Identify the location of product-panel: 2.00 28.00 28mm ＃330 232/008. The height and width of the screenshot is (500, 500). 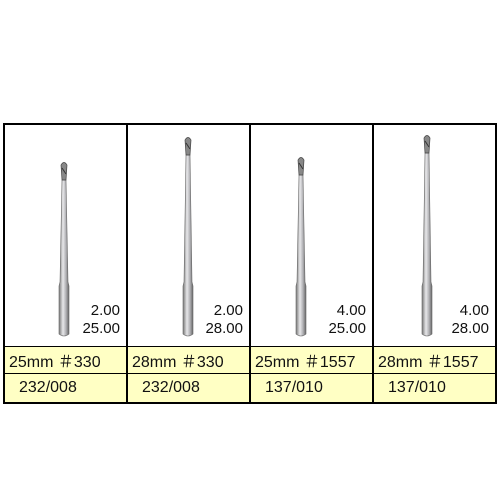
(189, 264).